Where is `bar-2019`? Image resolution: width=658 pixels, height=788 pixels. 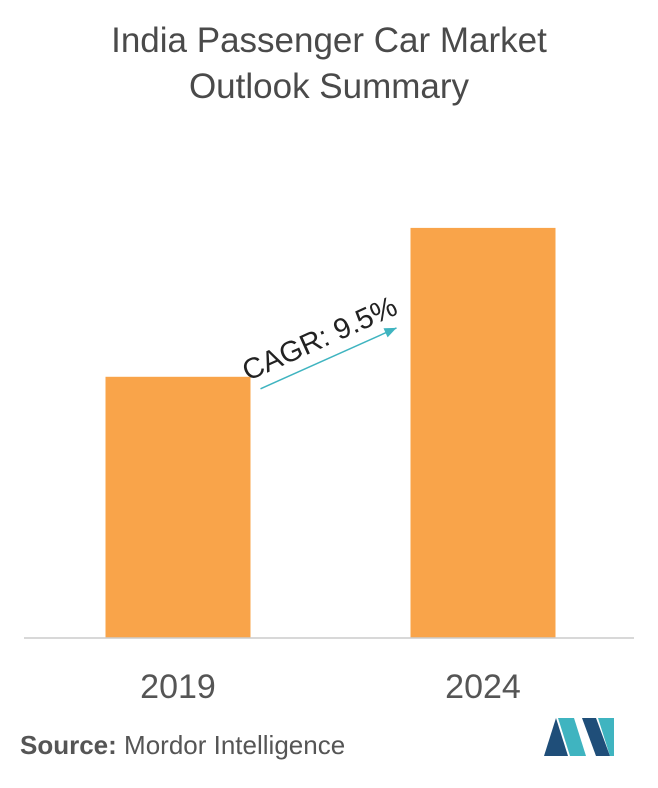 bar-2019 is located at coordinates (178, 507).